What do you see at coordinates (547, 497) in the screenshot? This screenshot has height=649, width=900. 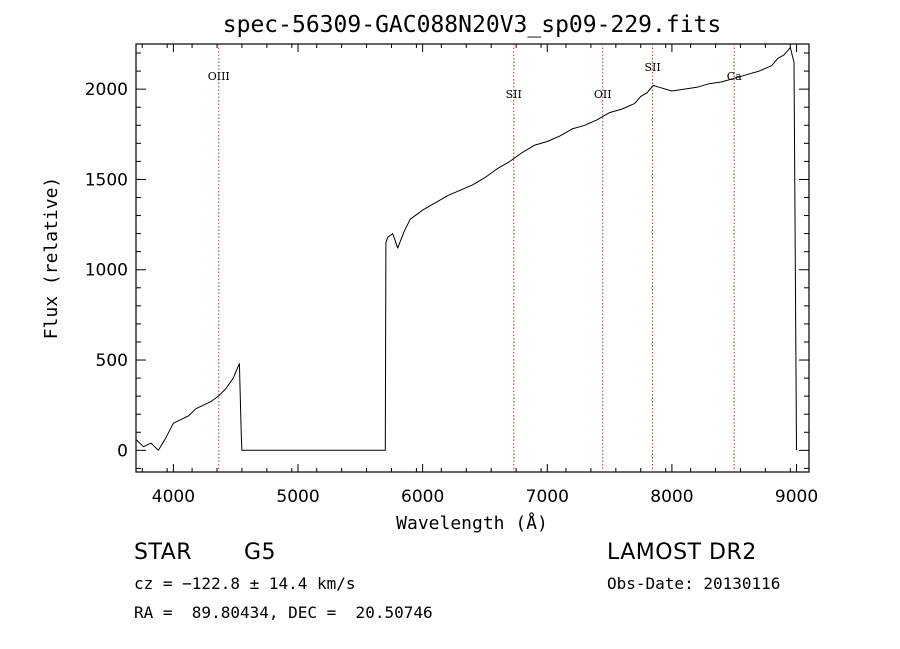 I see `x-tick-label: 7000` at bounding box center [547, 497].